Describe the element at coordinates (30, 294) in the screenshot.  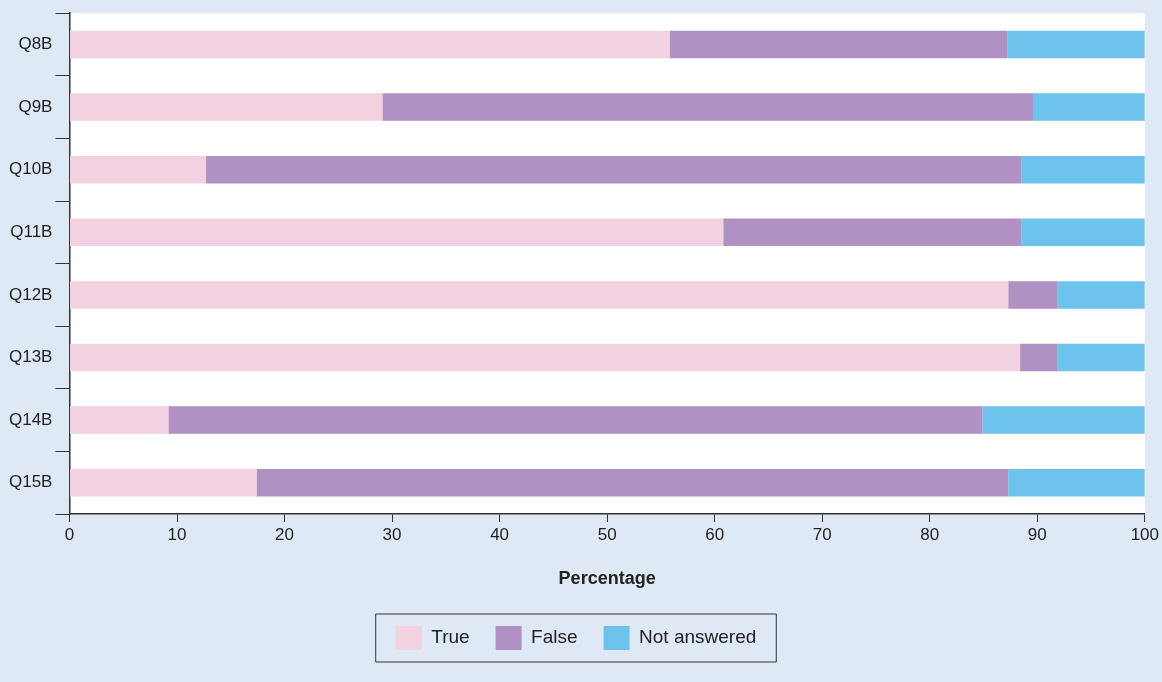
I see `y-tick-label: Q12B` at that location.